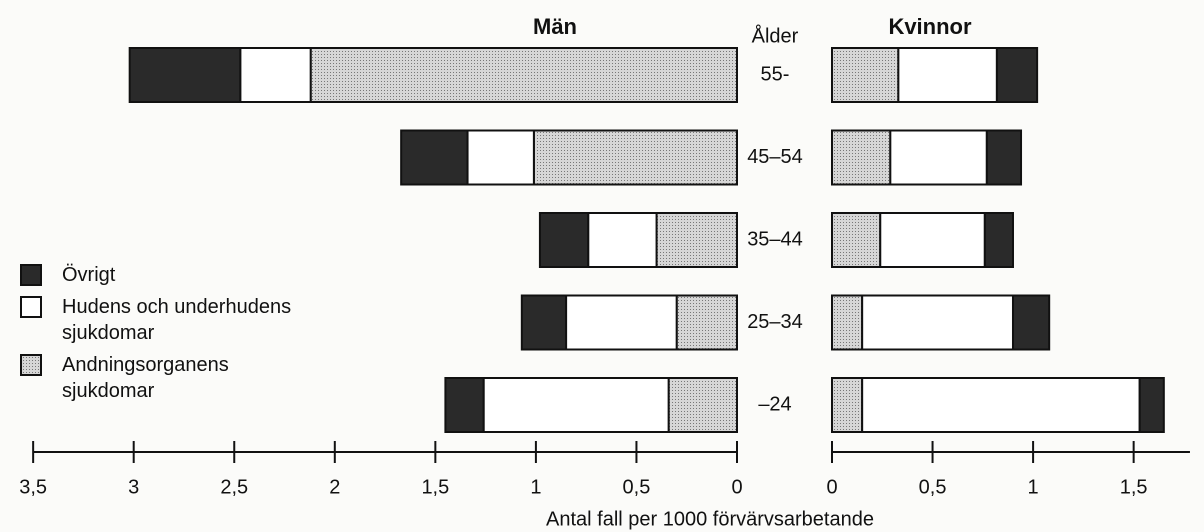 This screenshot has width=1204, height=532. I want to click on category-label: –24, so click(774, 404).